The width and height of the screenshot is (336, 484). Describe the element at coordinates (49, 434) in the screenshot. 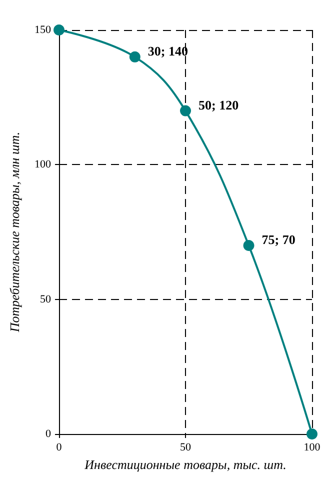

I see `y-tick-label: 0` at that location.